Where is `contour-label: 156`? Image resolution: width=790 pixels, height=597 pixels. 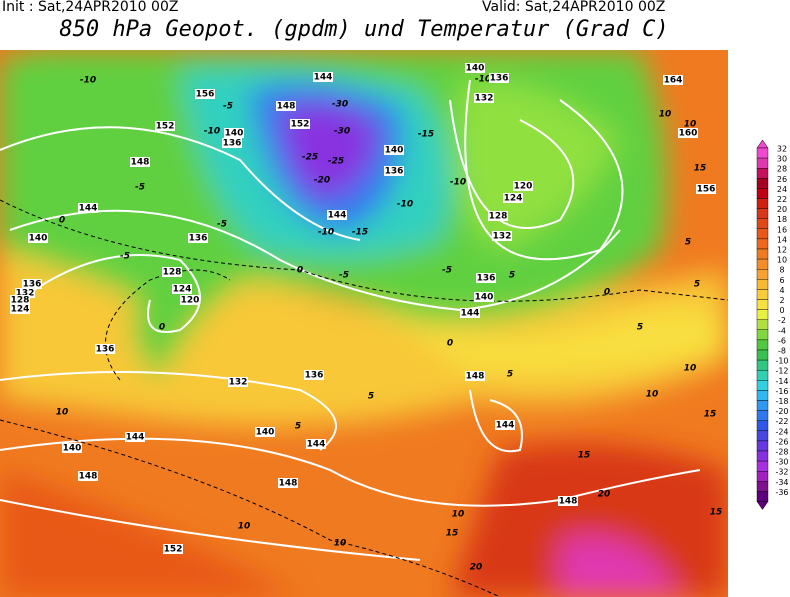 contour-label: 156 is located at coordinates (205, 95).